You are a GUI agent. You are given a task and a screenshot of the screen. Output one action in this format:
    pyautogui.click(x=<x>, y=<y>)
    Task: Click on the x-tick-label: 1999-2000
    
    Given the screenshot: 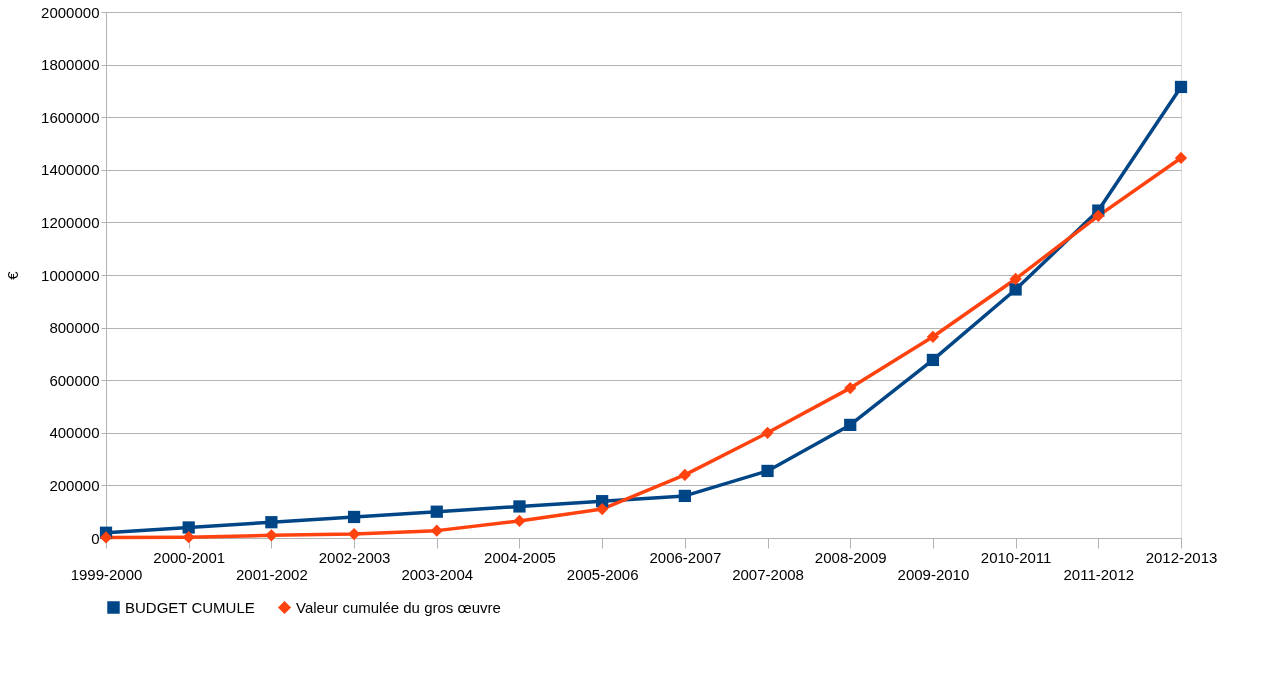 What is the action you would take?
    pyautogui.click(x=106, y=574)
    